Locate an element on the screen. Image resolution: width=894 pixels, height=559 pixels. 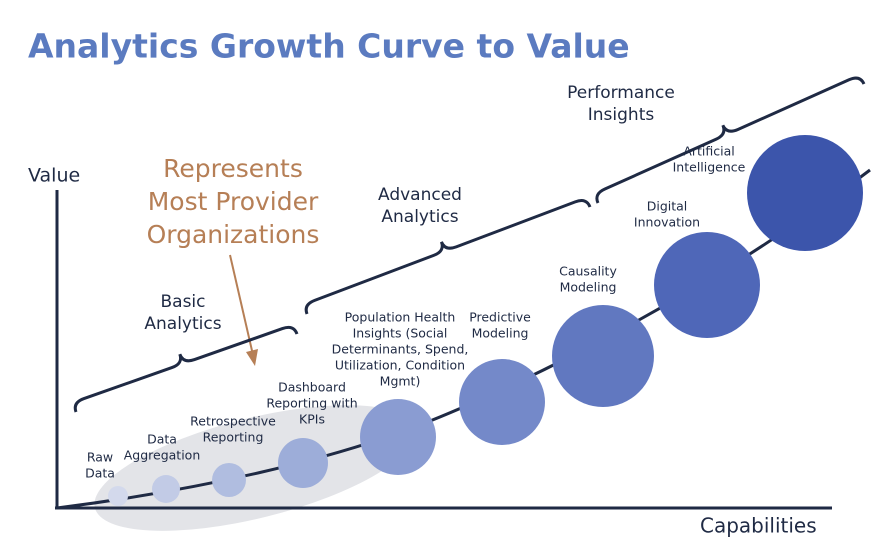
stage-label: Innovation is located at coordinates (667, 222).